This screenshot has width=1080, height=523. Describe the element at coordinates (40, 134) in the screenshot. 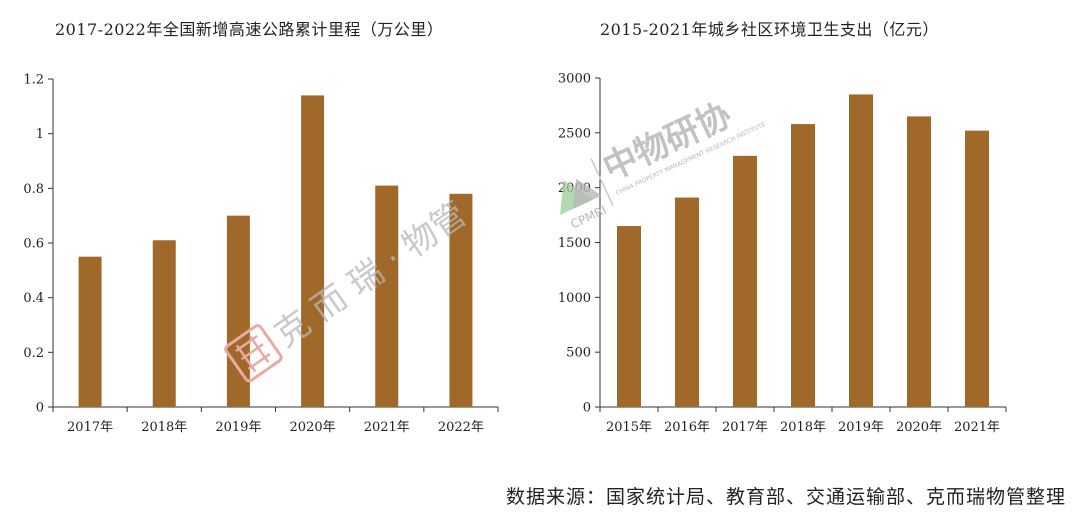

I see `y-tick-label: 1` at that location.